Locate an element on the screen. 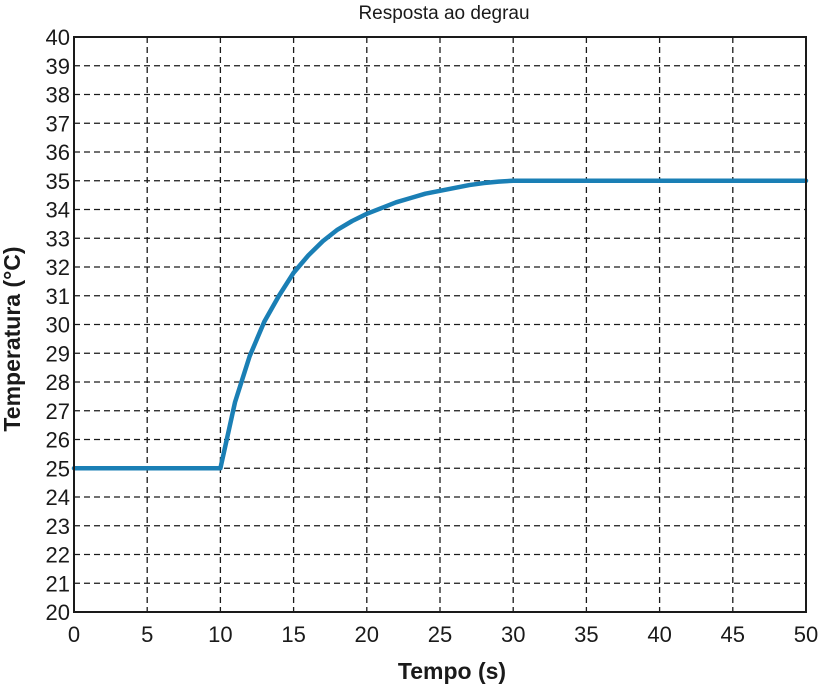 This screenshot has width=821, height=685. y-tick-label: 37 is located at coordinates (58, 123).